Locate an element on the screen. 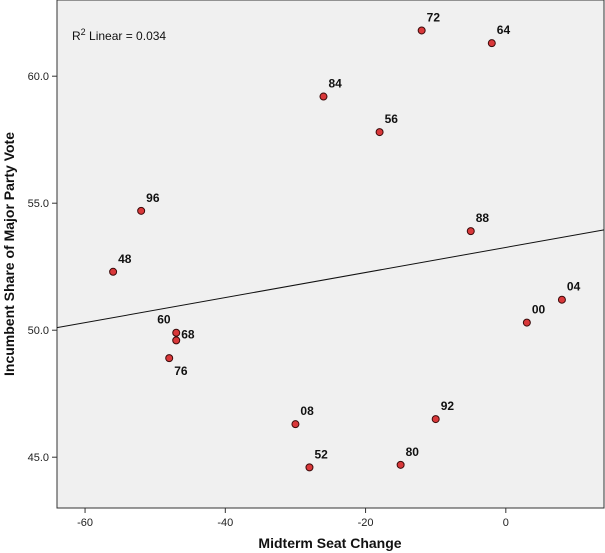  y-tick-label: 45.0 is located at coordinates (38, 458).